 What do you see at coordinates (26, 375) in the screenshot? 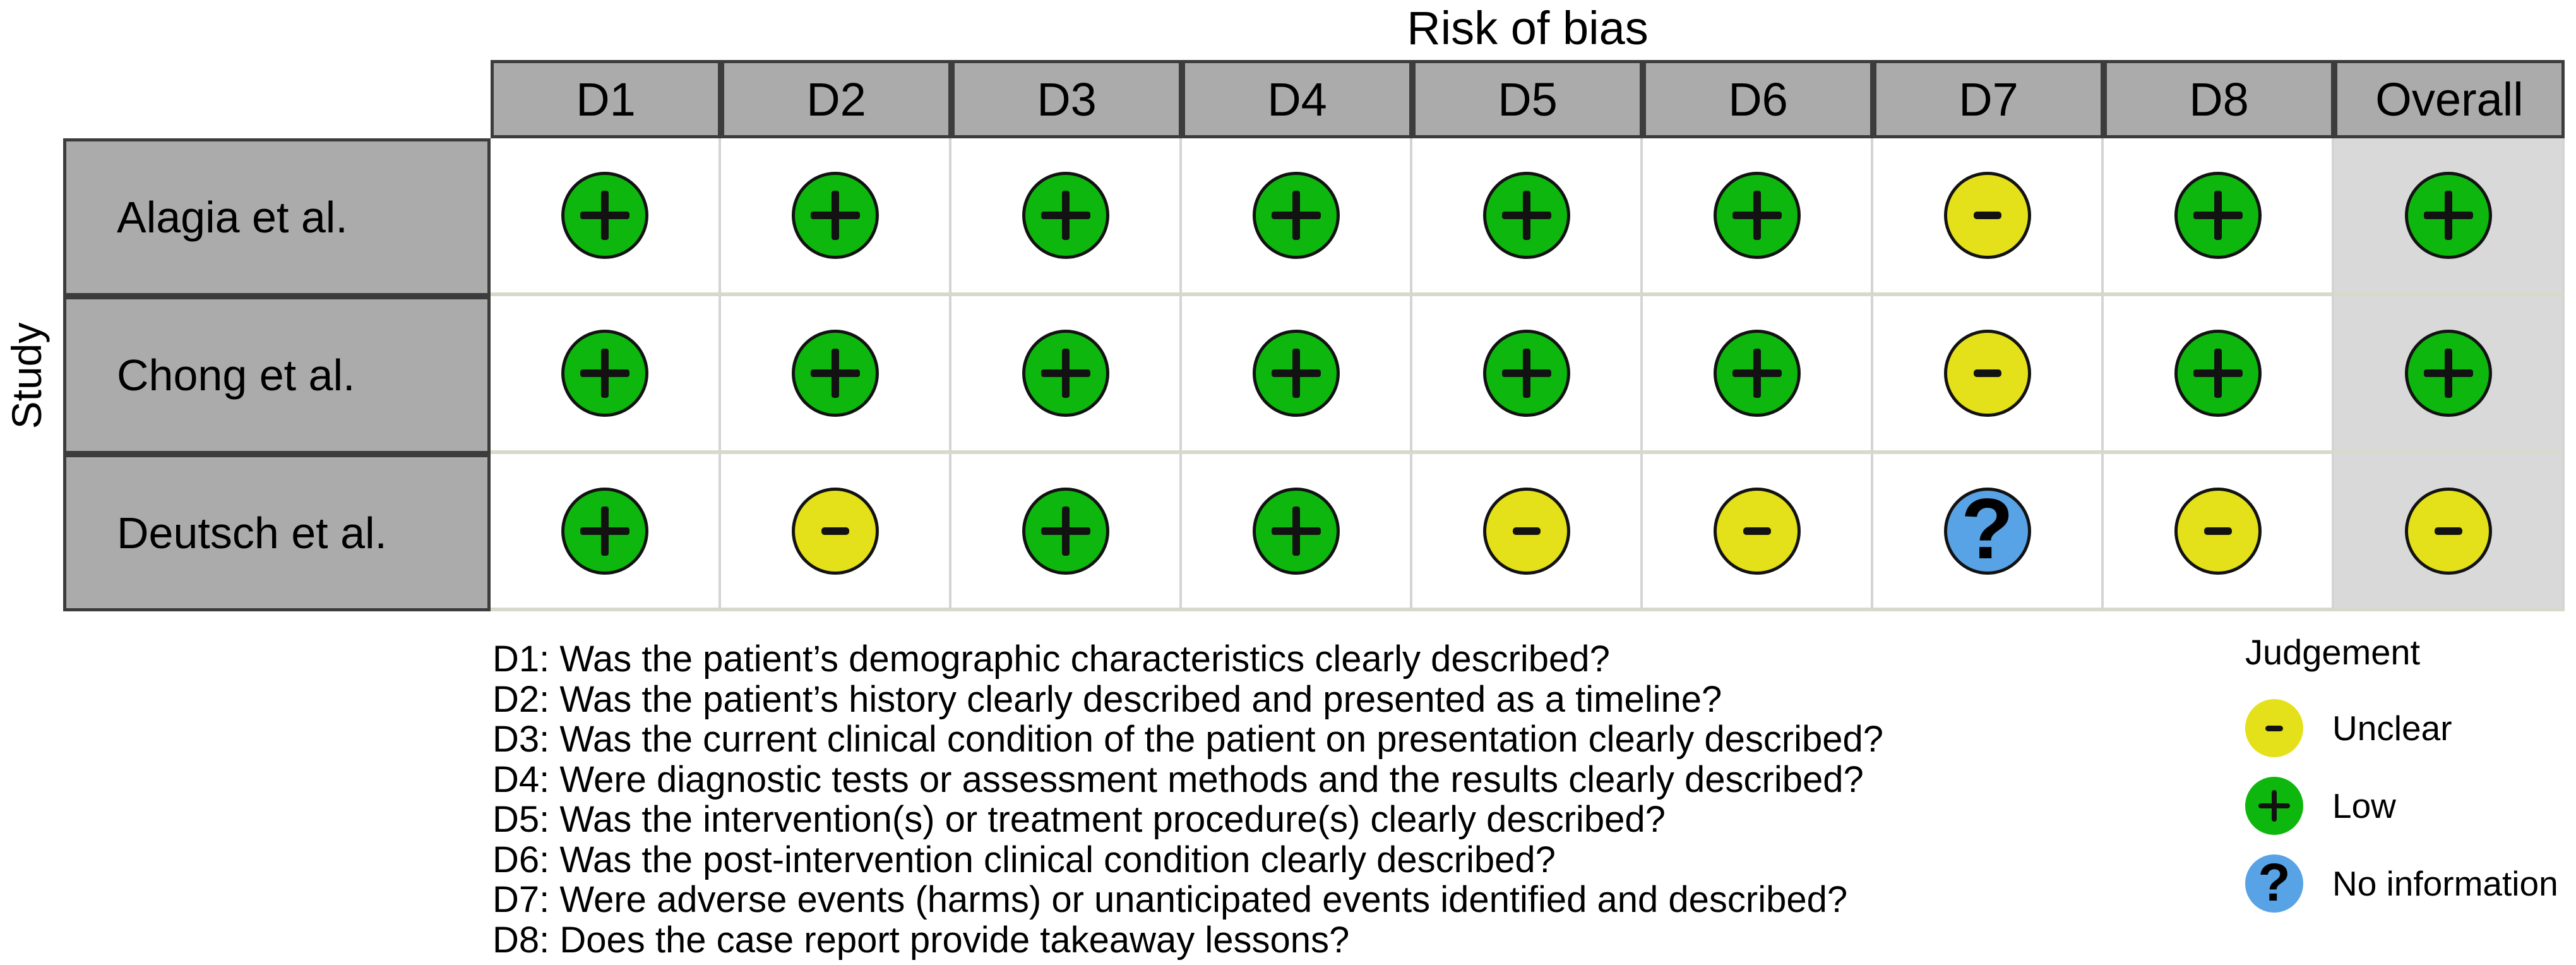
I see `study-axis-label: Study` at bounding box center [26, 375].